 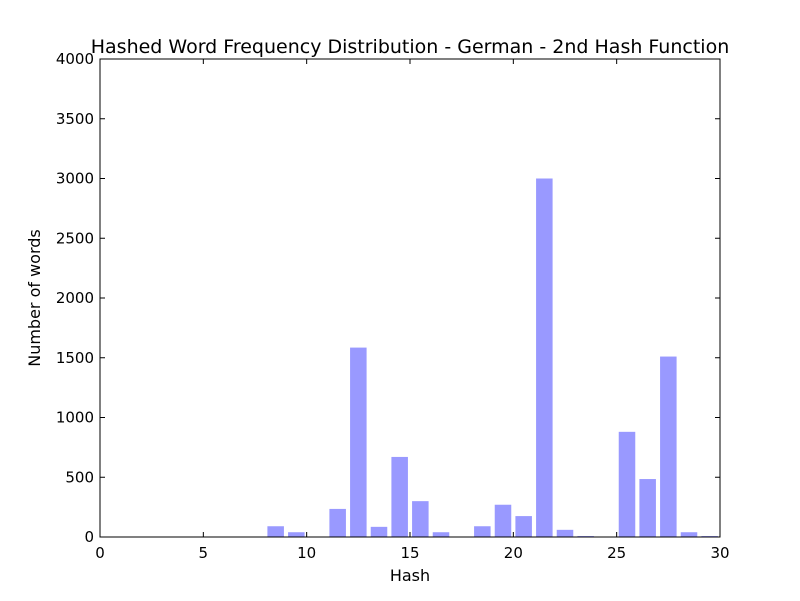 What do you see at coordinates (409, 553) in the screenshot?
I see `x-tick-label: 15` at bounding box center [409, 553].